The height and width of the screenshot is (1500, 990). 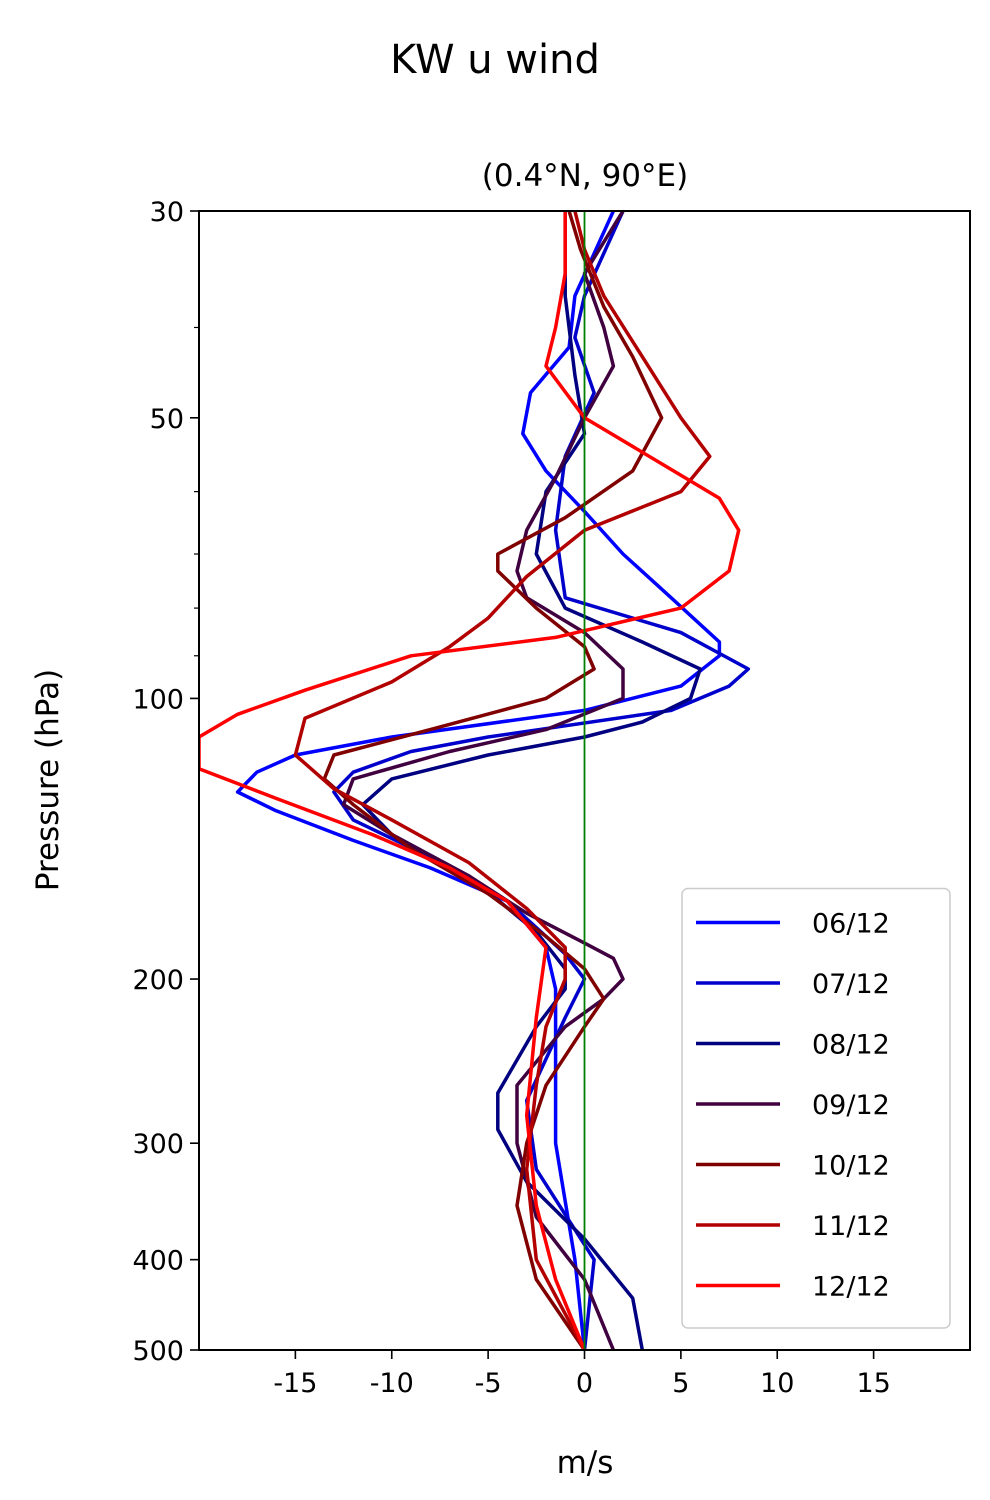 I want to click on x-tick-label: -5, so click(x=488, y=1383).